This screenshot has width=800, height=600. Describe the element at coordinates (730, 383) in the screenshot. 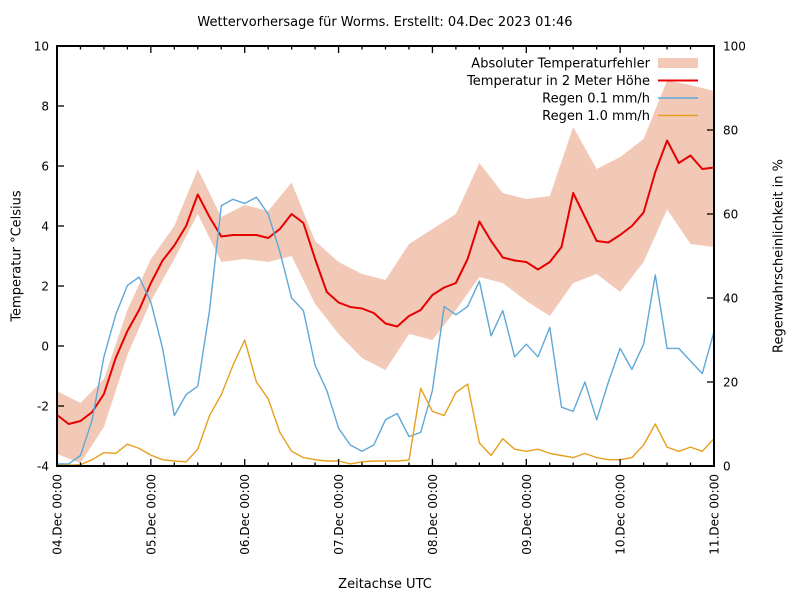

I see `y-right-tick-label: 20` at that location.